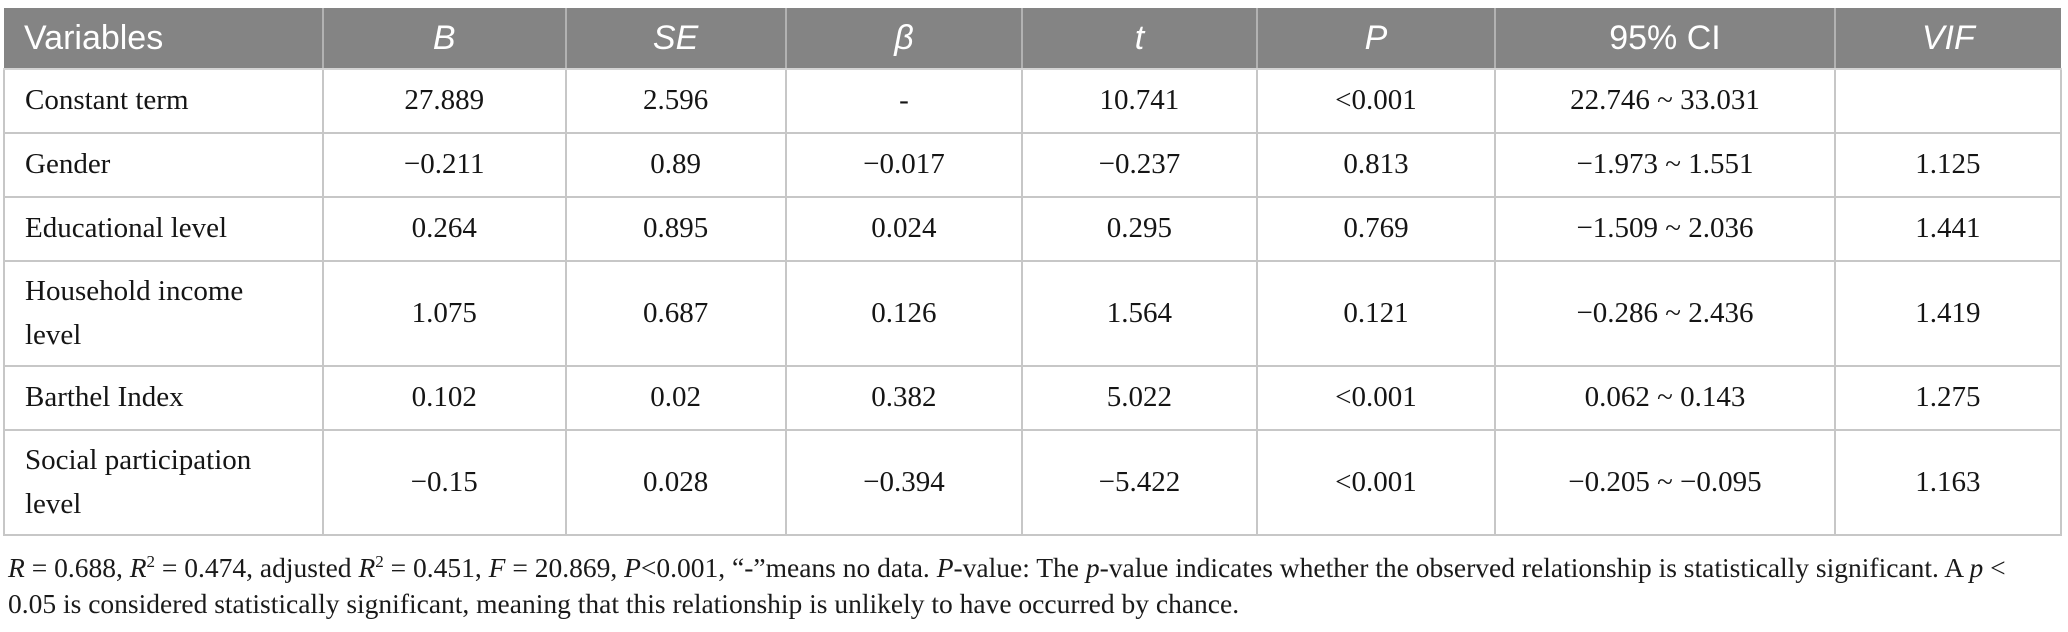 This screenshot has width=2068, height=632. What do you see at coordinates (1665, 101) in the screenshot?
I see `cell-ci: 22.746 ~ 33.031` at bounding box center [1665, 101].